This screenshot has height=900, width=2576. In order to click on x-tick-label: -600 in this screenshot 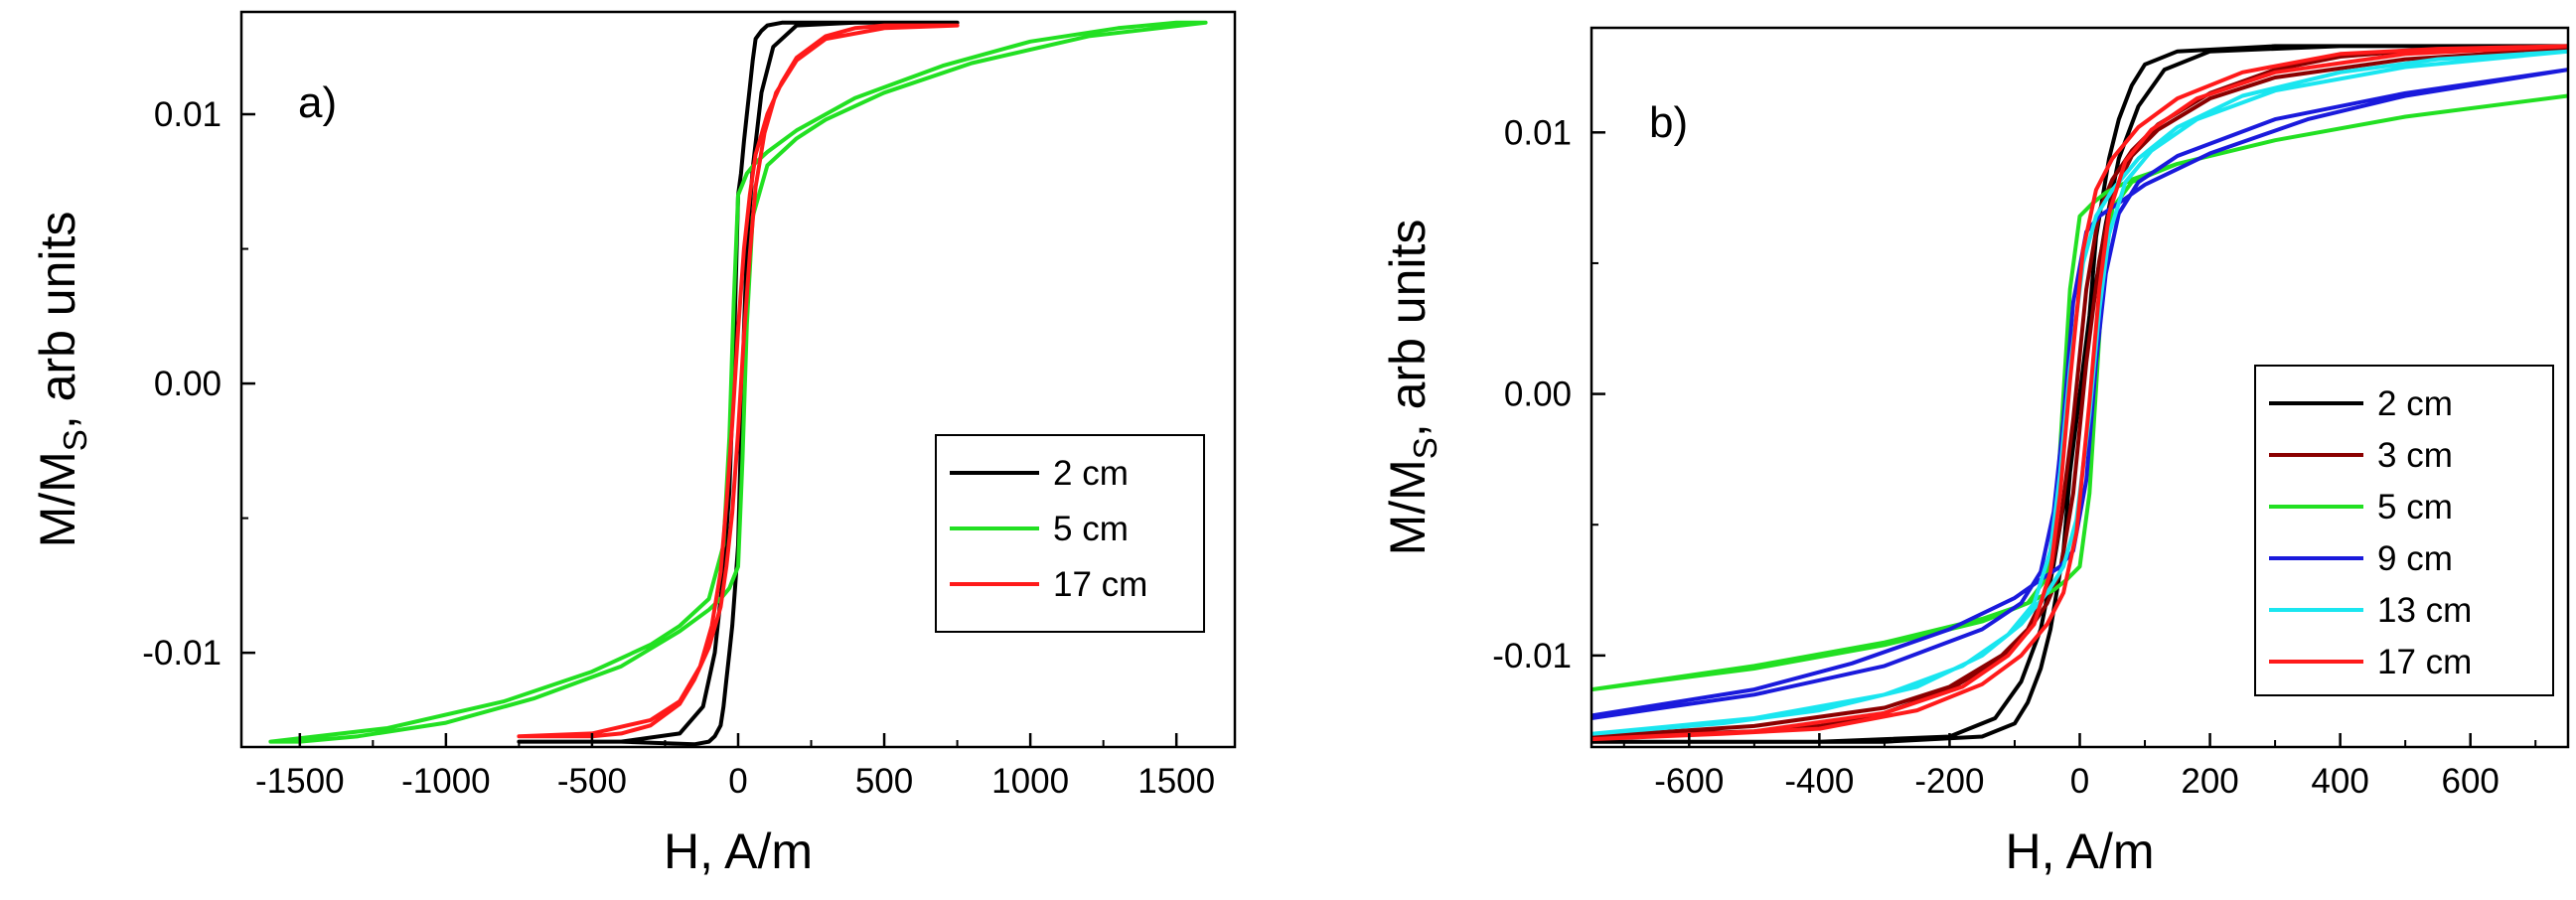, I will do `click(1689, 781)`.